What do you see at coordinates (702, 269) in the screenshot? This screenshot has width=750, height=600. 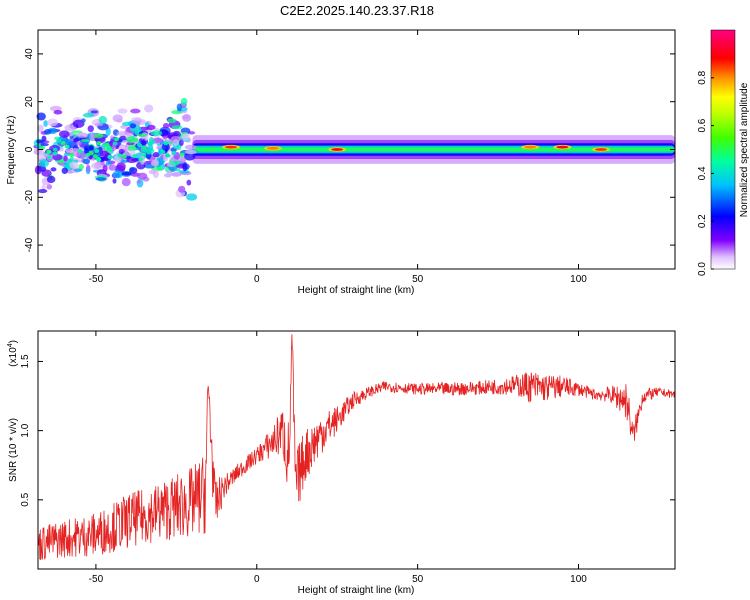 I see `colorbar-tick-label: 0.0` at bounding box center [702, 269].